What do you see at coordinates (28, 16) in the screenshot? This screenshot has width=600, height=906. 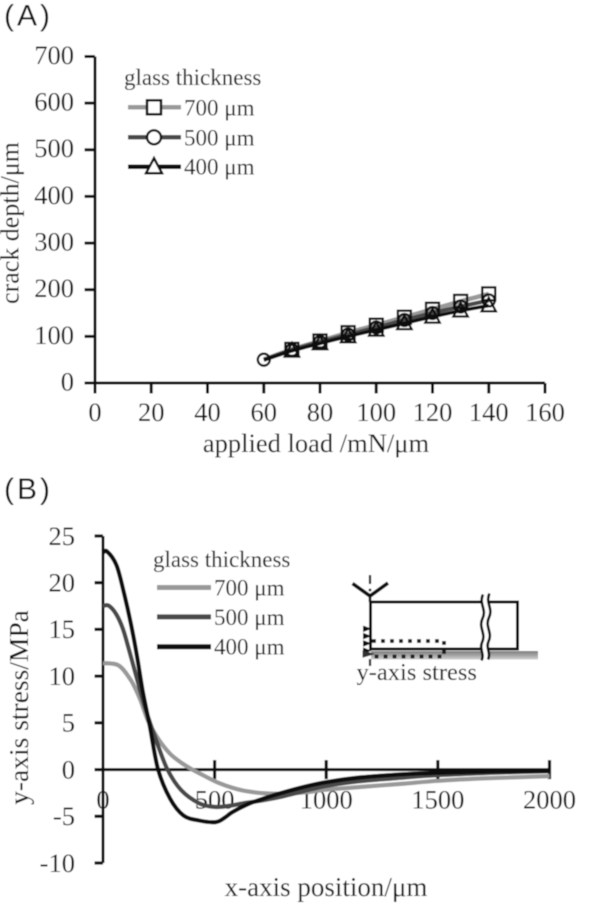 I see `svg-text: (A)` at bounding box center [28, 16].